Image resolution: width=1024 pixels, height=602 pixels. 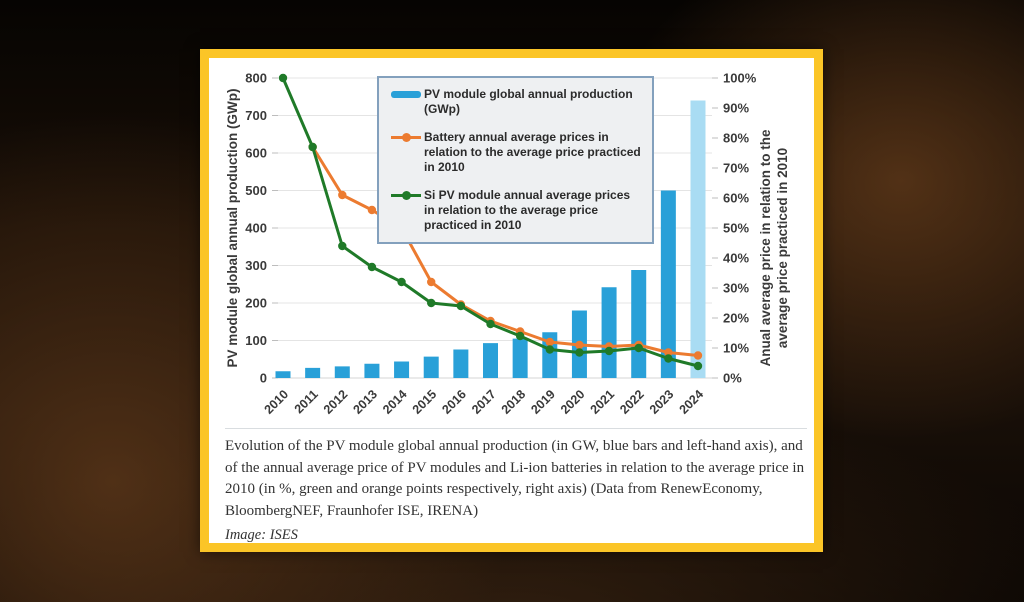 I want to click on axis-text: 2010, so click(x=277, y=402).